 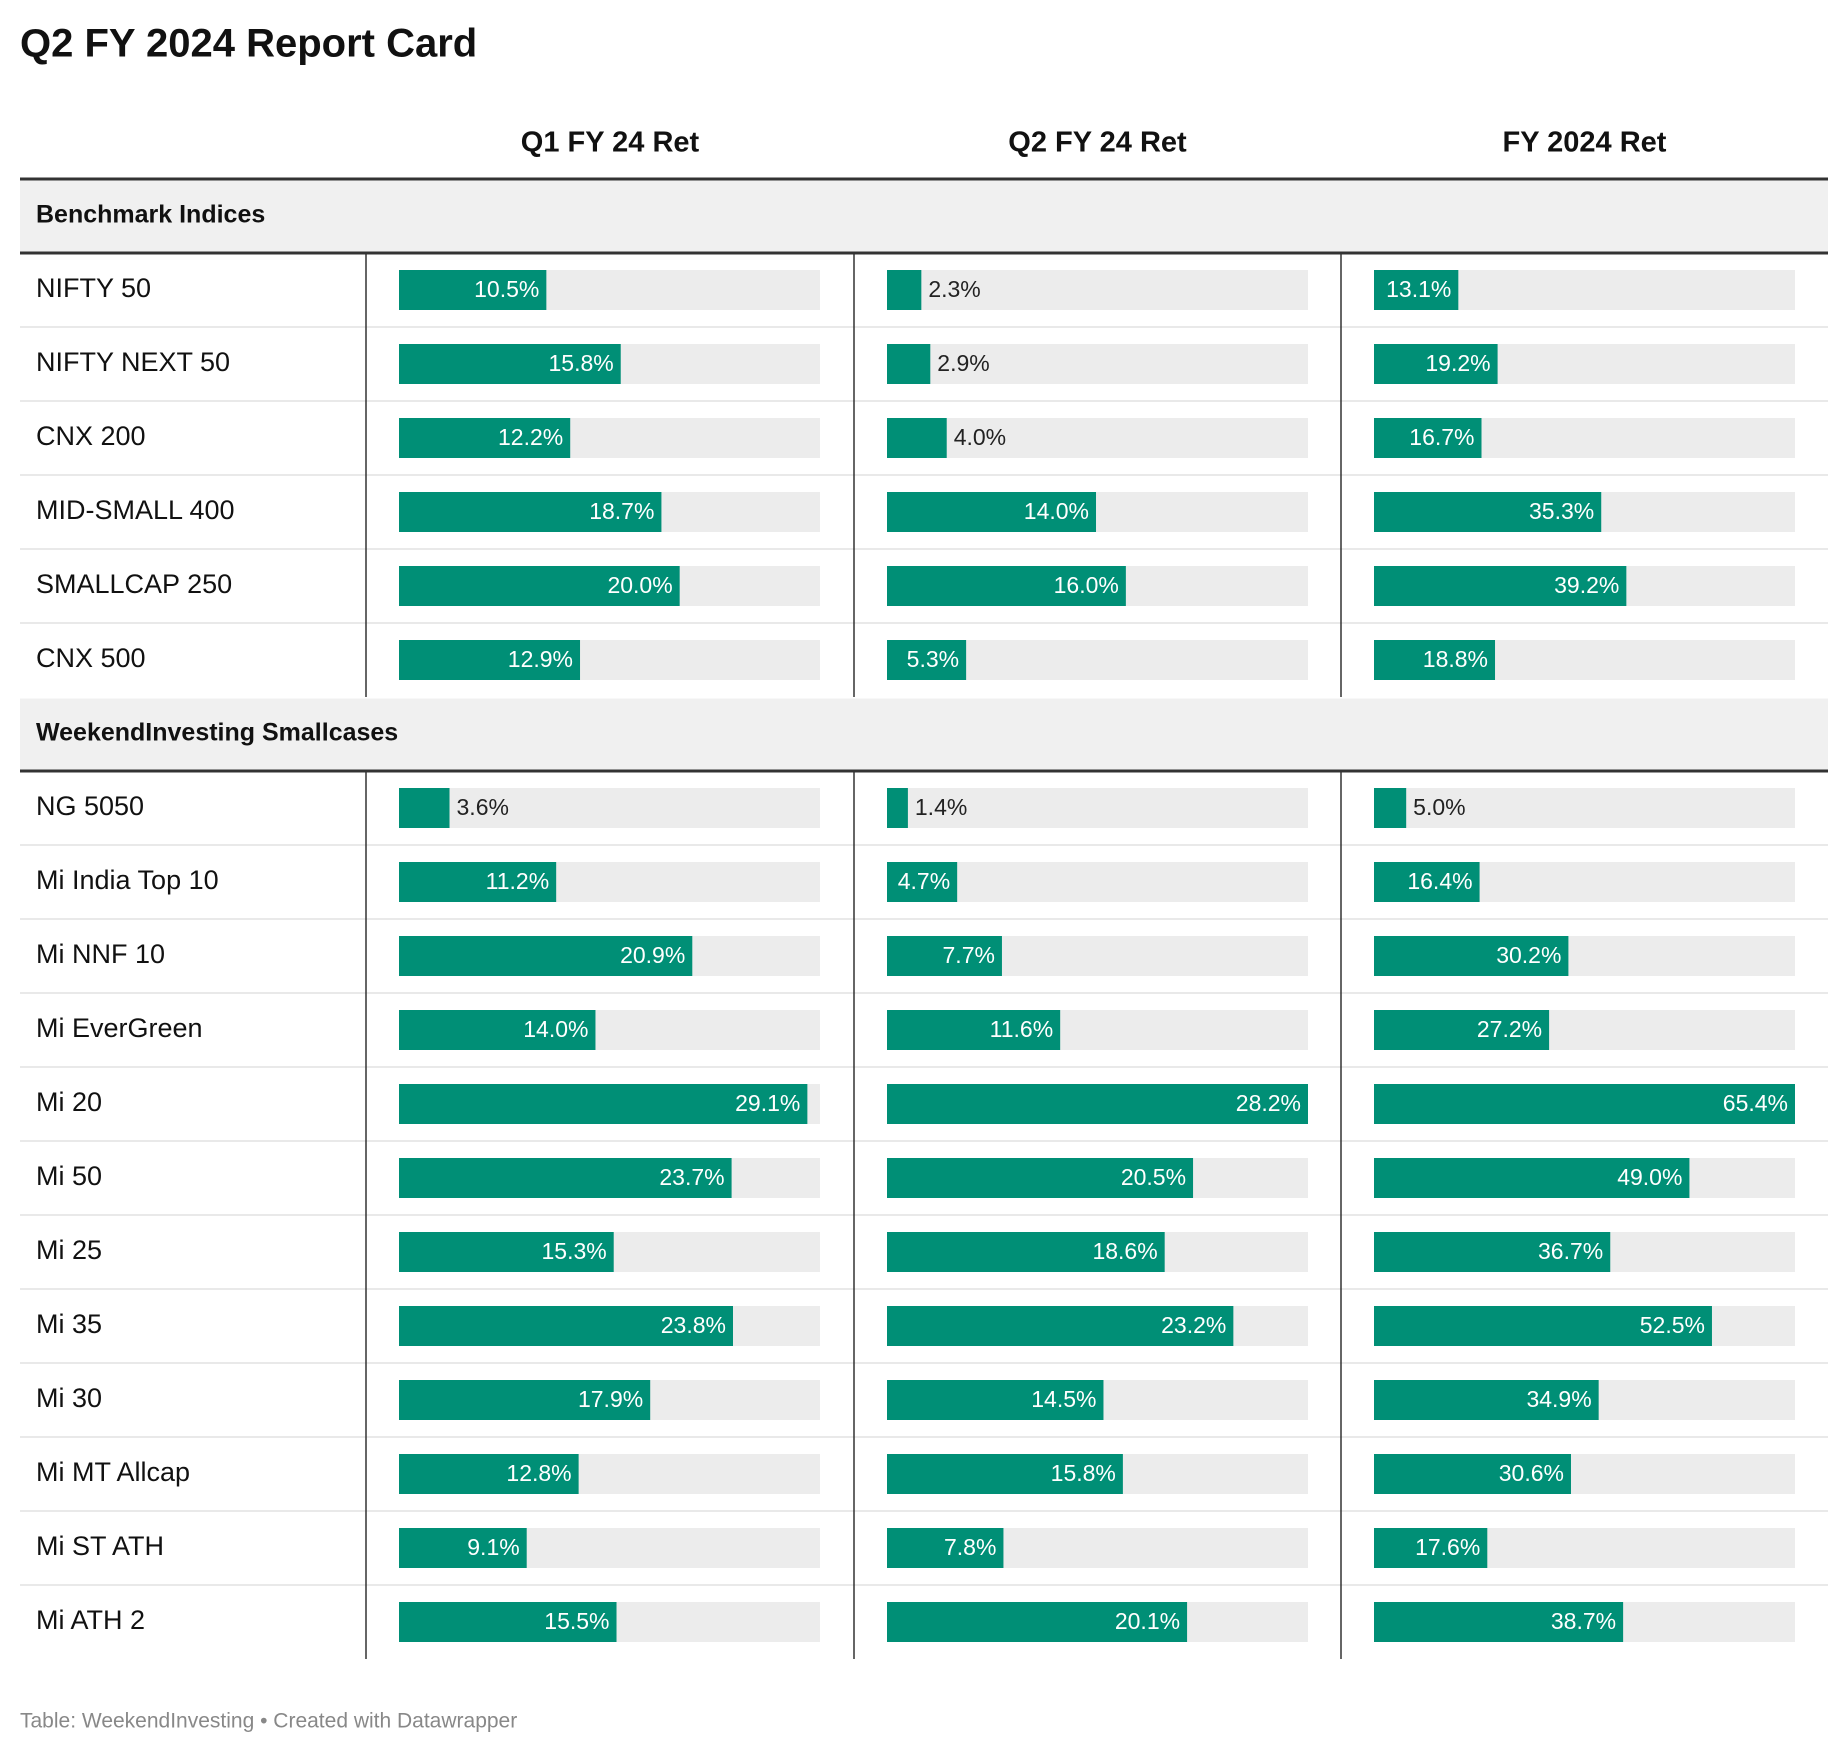 I want to click on value-label: 12.8%, so click(x=538, y=1473).